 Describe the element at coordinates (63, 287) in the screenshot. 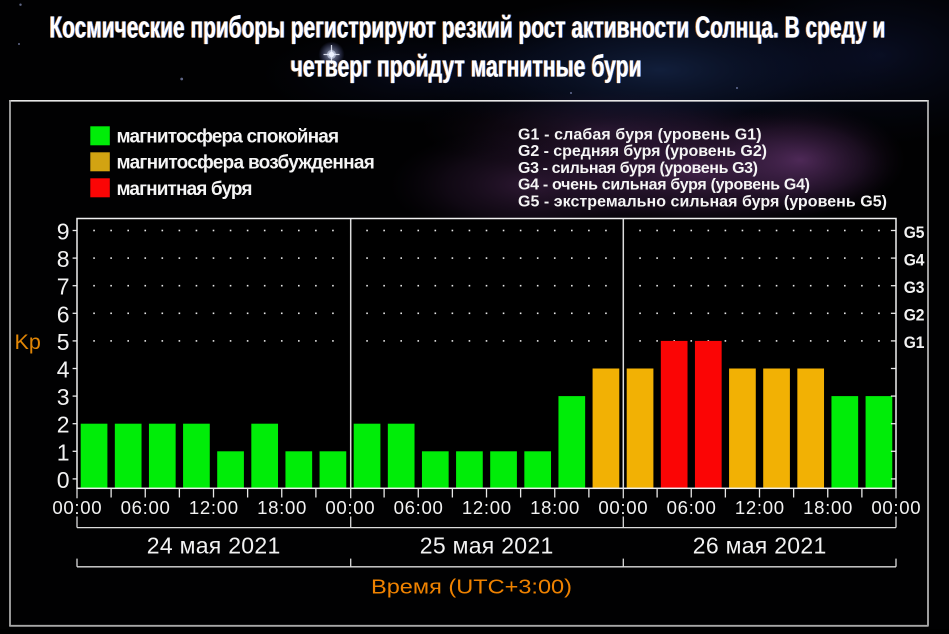

I see `svg-text: 7` at that location.